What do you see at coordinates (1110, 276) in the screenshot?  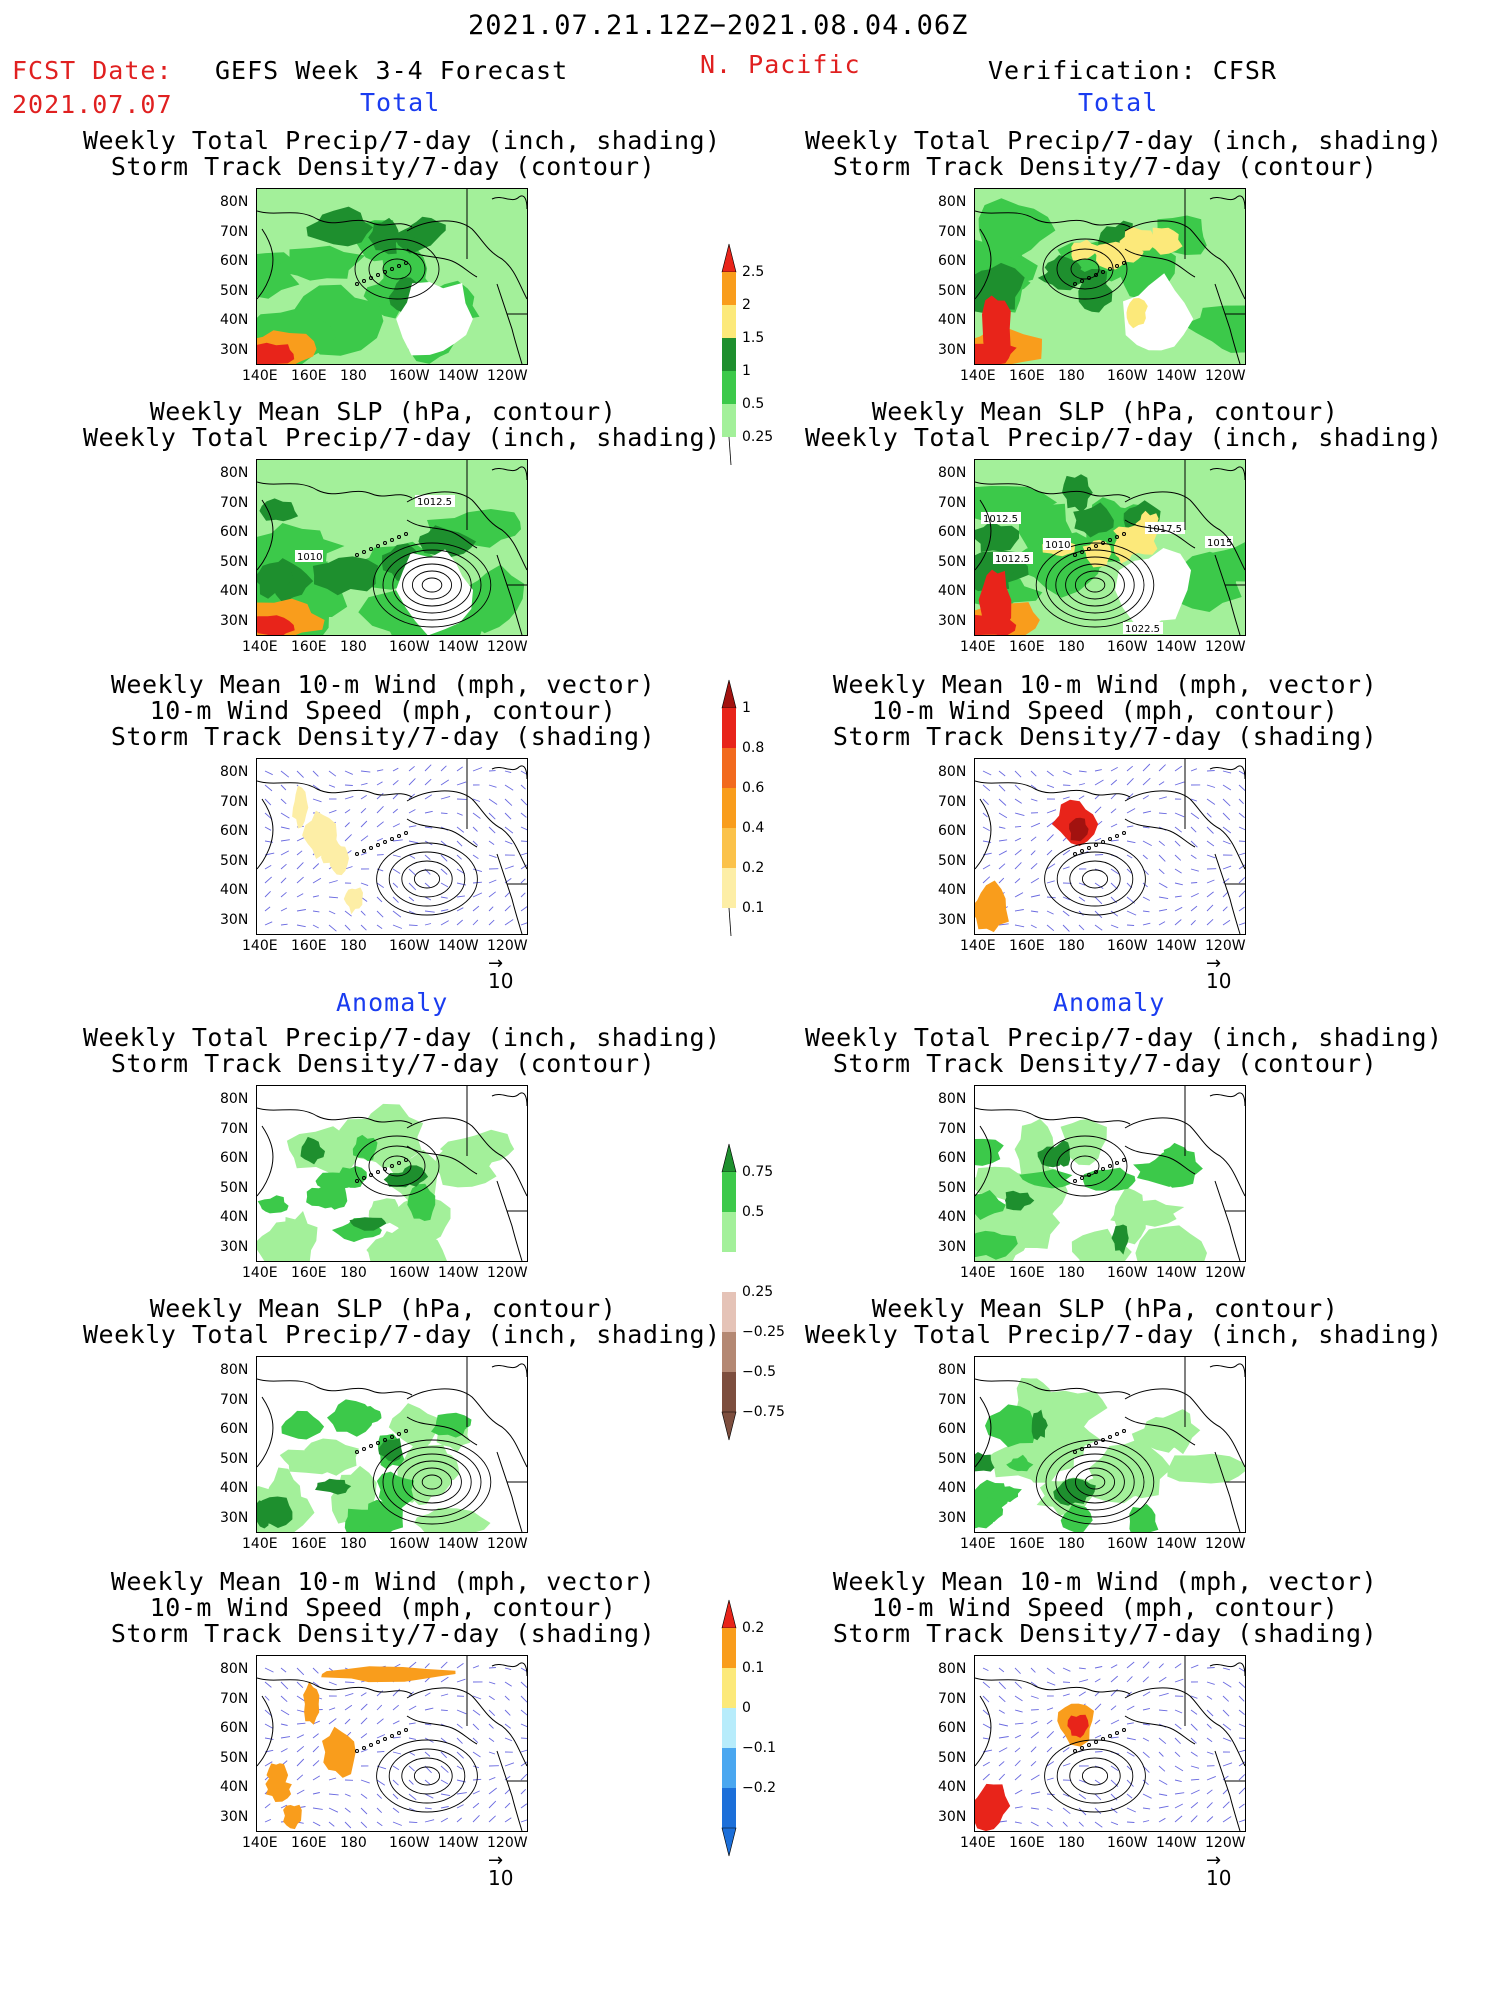 I see `map-panel` at bounding box center [1110, 276].